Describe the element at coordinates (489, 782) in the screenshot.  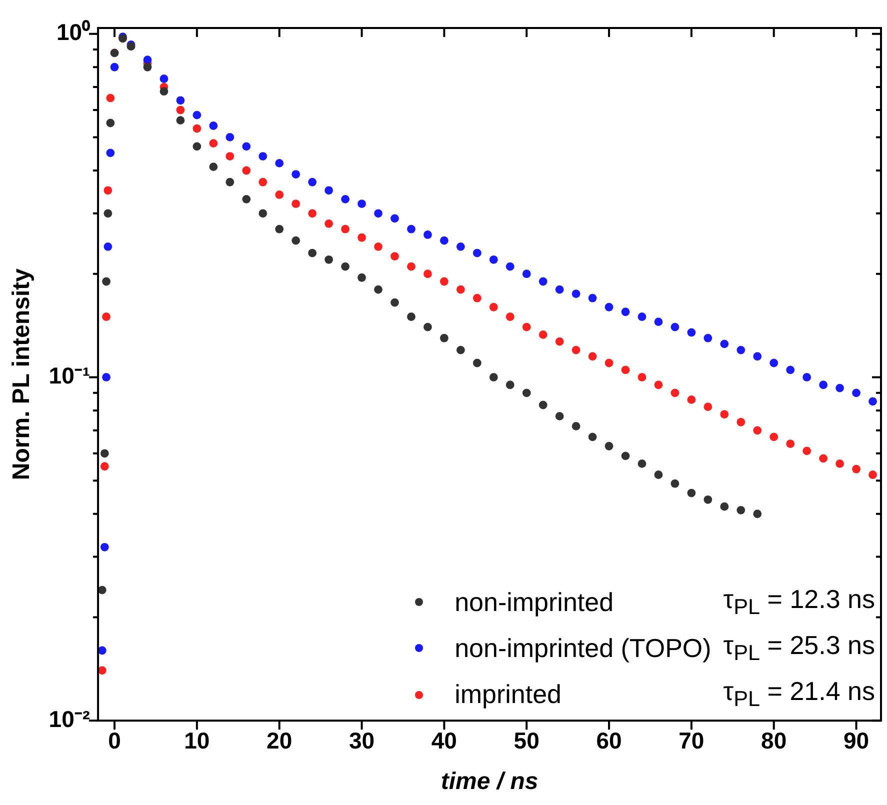
I see `x-axis-title: time / ns` at that location.